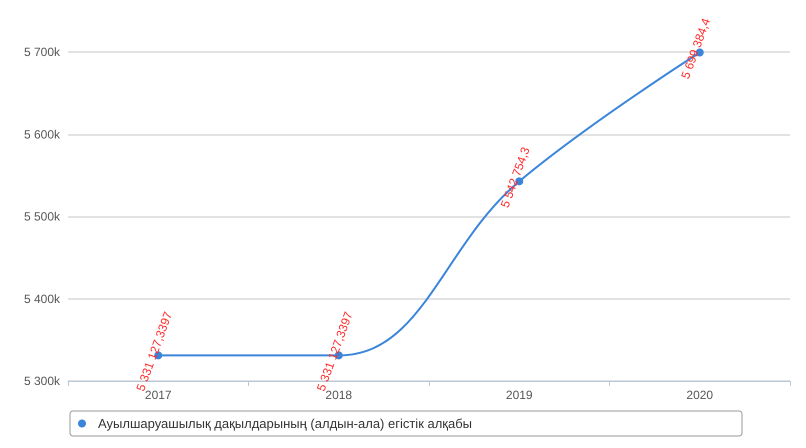 This screenshot has width=806, height=448. I want to click on x-tick-label: 2017, so click(158, 395).